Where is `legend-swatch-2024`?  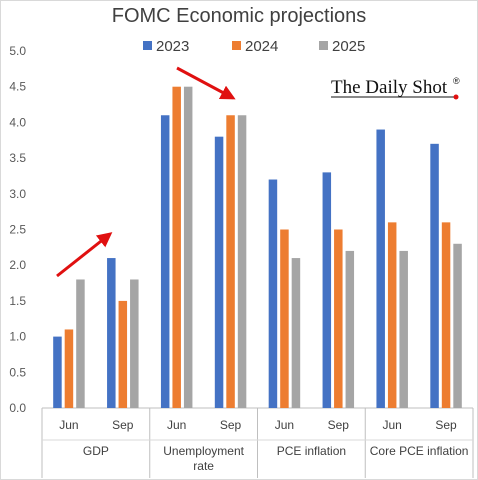 legend-swatch-2024 is located at coordinates (236, 45).